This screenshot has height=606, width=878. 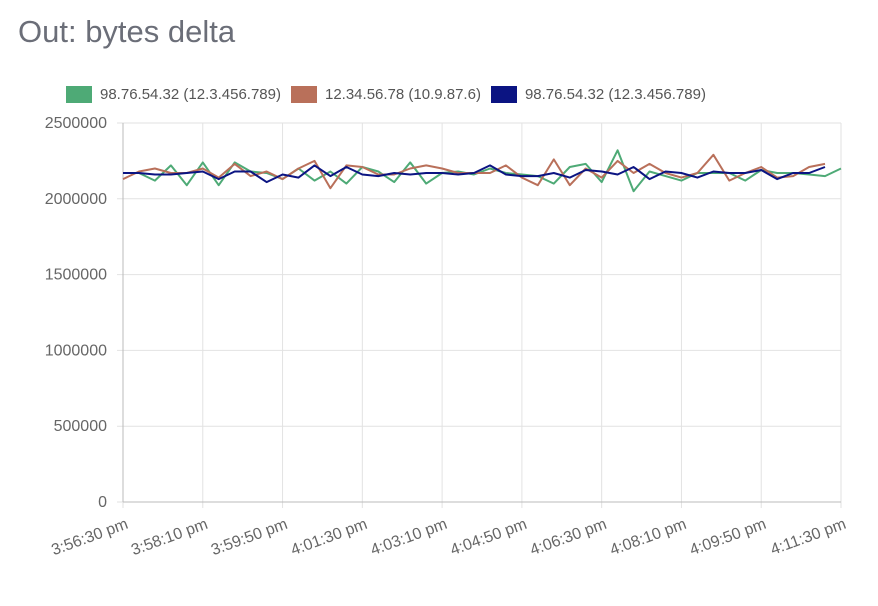 What do you see at coordinates (728, 537) in the screenshot?
I see `x-tick-label: 4:09:50 pm` at bounding box center [728, 537].